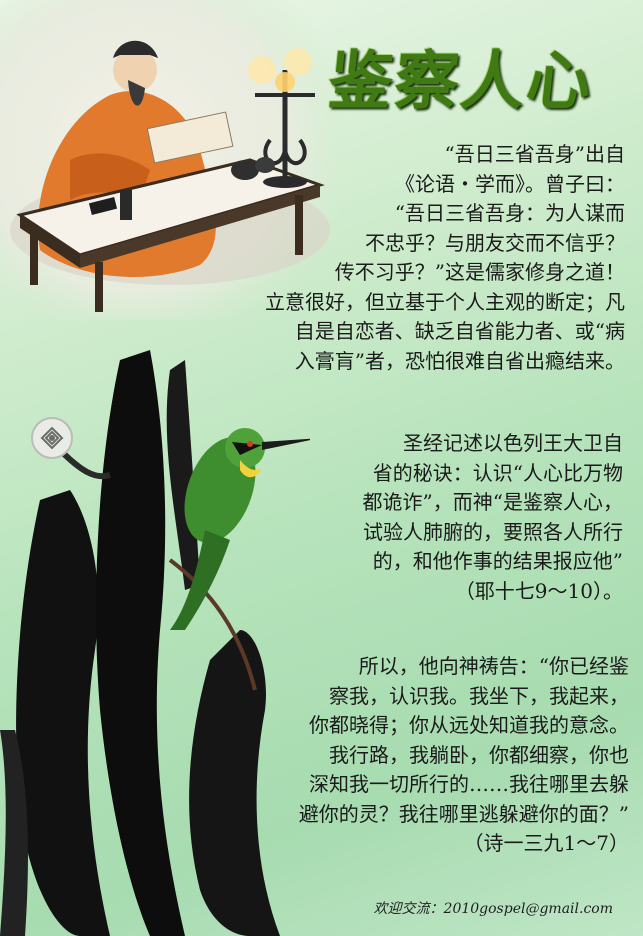 This screenshot has height=936, width=643. Describe the element at coordinates (495, 242) in the screenshot. I see `text-line: 不忠乎？与朋友交而不信乎？` at that location.